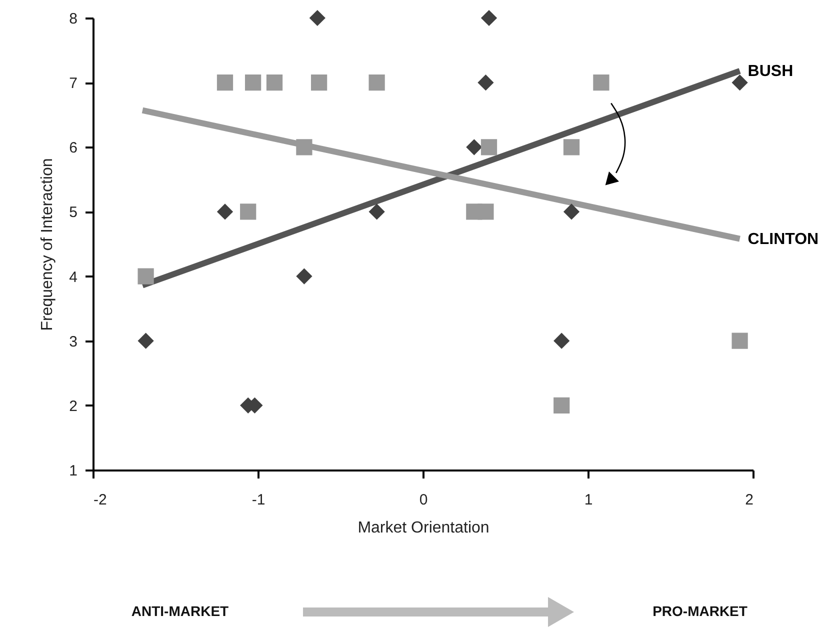  I want to click on series-label: BUSH, so click(771, 71).